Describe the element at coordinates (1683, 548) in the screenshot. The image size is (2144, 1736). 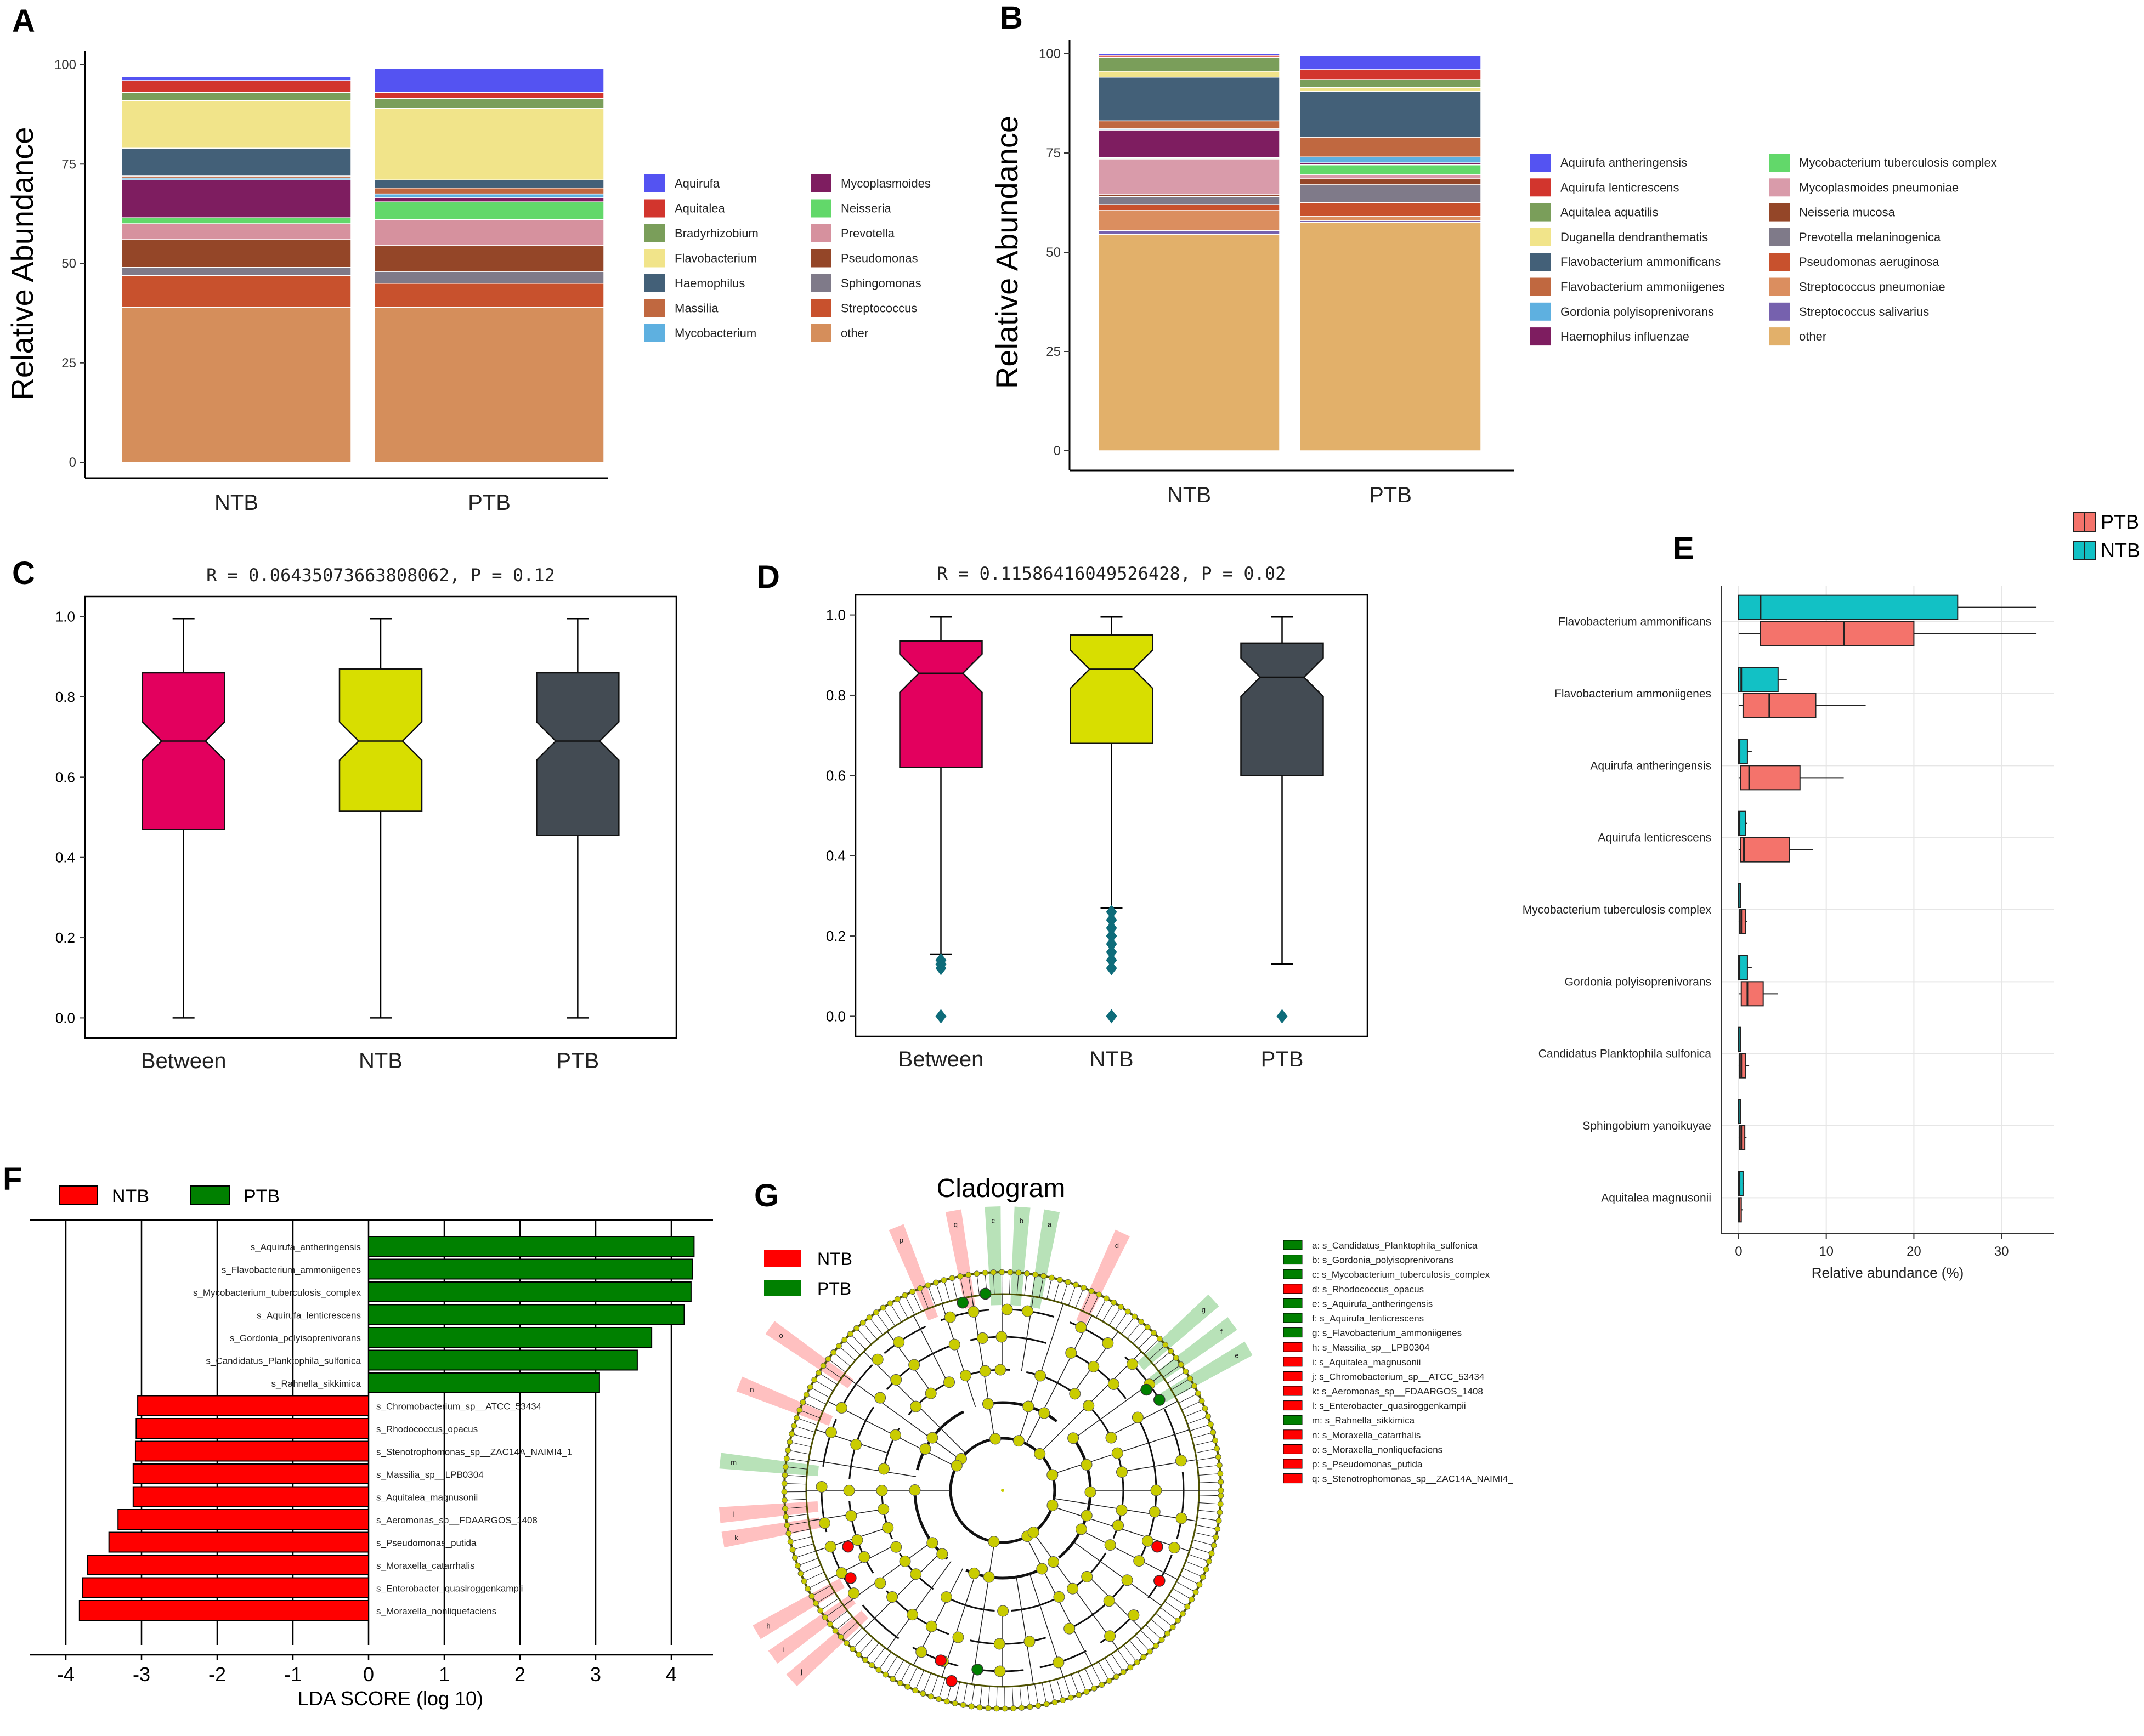
I see `panel-label-e: E` at that location.